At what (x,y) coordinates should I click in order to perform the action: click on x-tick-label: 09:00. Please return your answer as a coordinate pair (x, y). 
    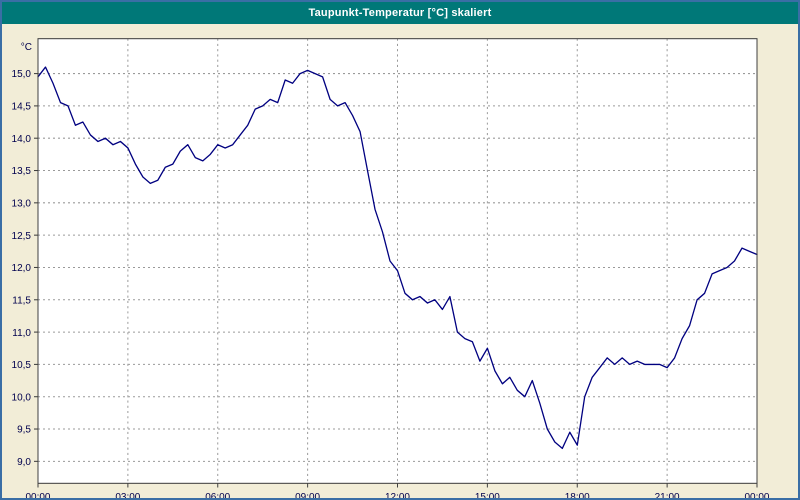
    Looking at the image, I should click on (307, 495).